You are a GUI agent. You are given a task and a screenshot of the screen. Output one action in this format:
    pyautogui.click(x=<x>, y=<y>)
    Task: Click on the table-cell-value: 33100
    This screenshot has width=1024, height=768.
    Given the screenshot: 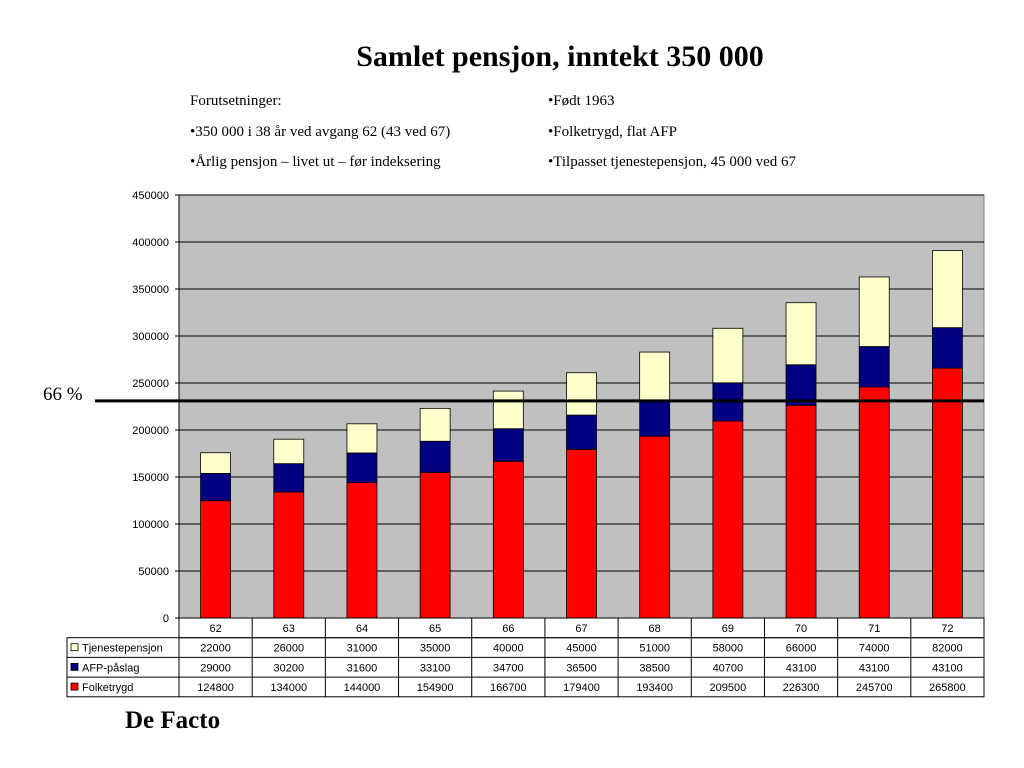 What is the action you would take?
    pyautogui.click(x=435, y=668)
    